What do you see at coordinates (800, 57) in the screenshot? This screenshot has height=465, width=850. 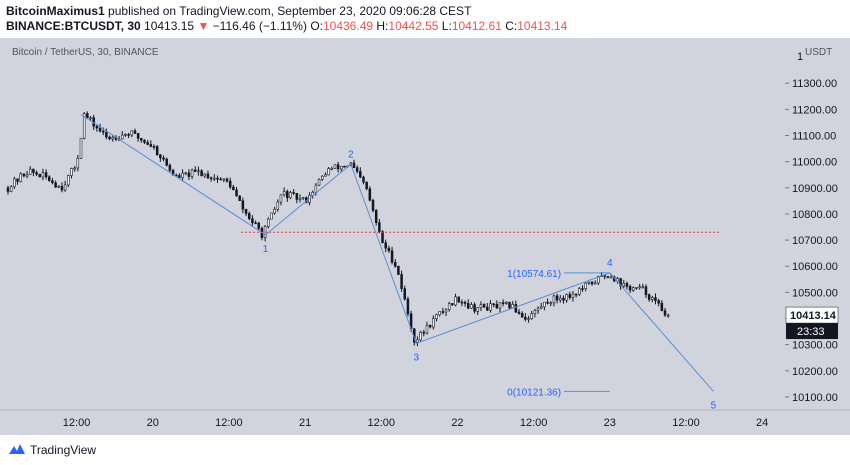 I see `y-top-label: 1` at bounding box center [800, 57].